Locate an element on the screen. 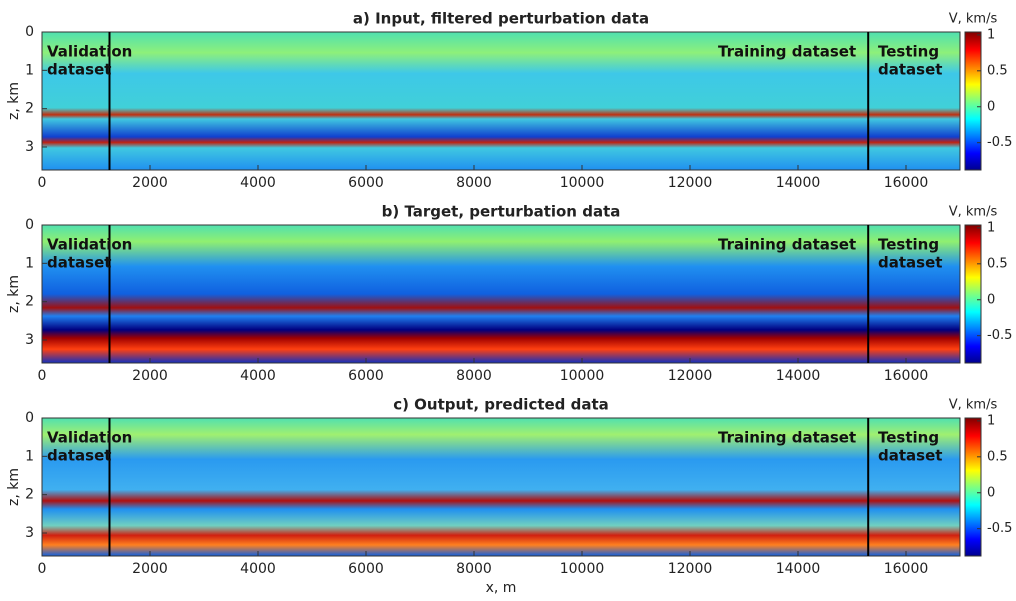 This screenshot has width=1016, height=601. x-axis-label: x, m is located at coordinates (501, 588).